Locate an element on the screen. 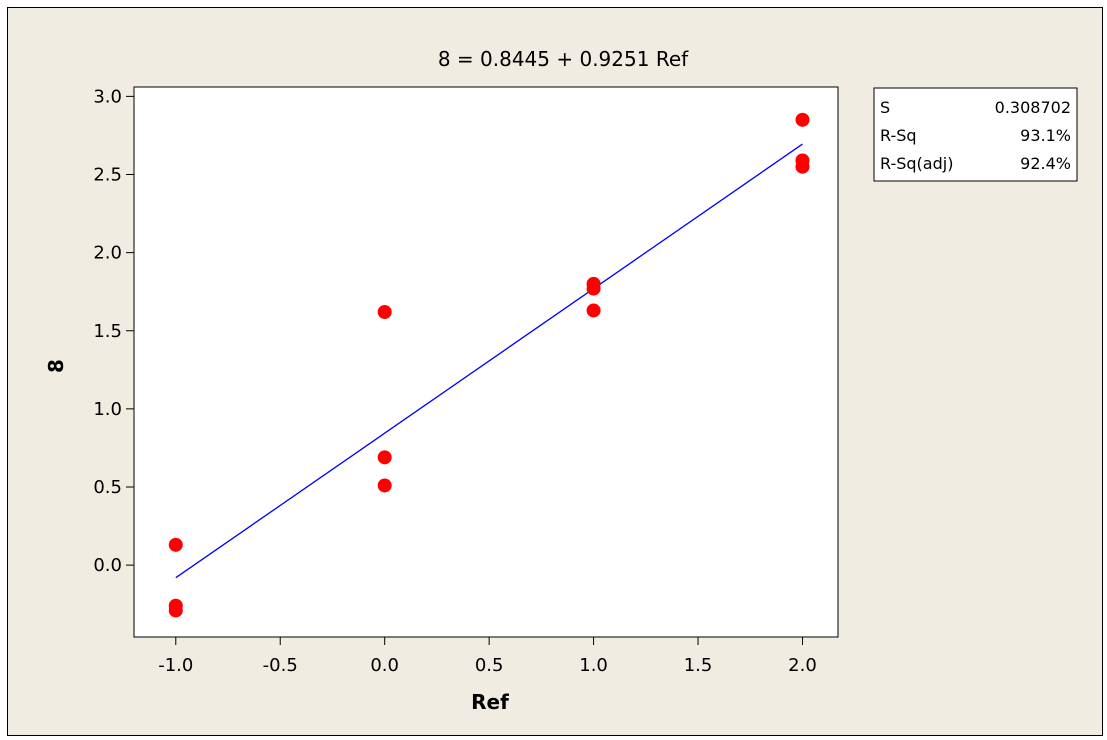  chart-title: 8 = 0.8445 + 0.9251 Ref is located at coordinates (563, 59).